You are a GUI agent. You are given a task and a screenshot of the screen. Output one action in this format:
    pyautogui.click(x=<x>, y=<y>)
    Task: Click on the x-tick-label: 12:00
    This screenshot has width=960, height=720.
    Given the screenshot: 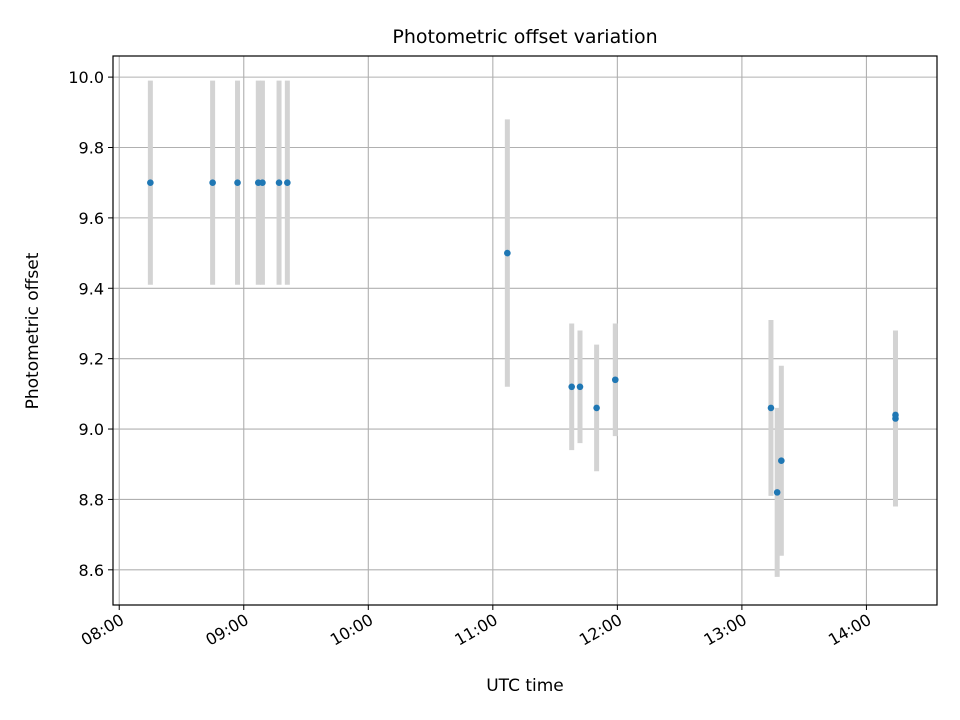 What is the action you would take?
    pyautogui.click(x=600, y=630)
    